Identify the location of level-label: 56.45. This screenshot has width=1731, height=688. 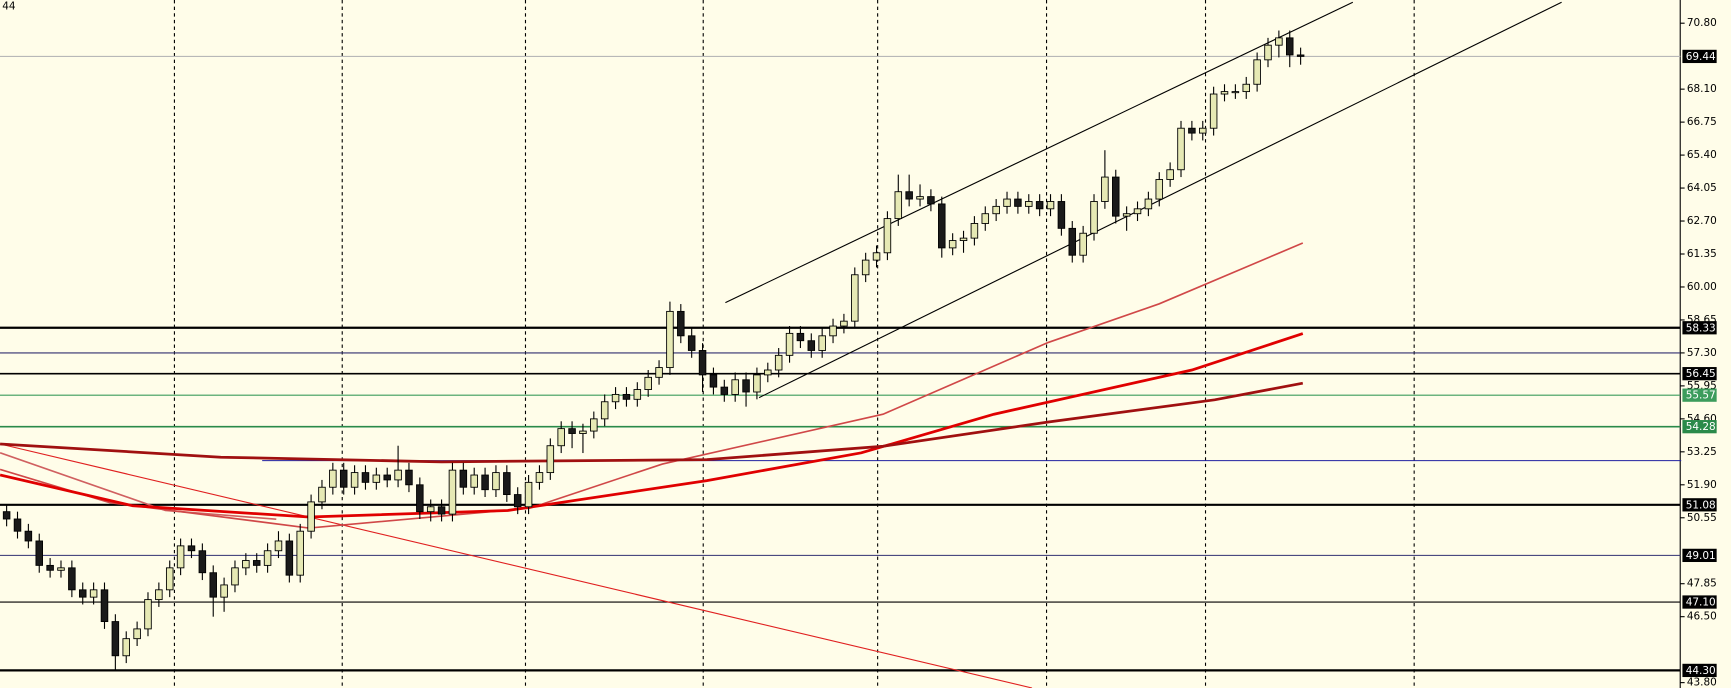
(1701, 374).